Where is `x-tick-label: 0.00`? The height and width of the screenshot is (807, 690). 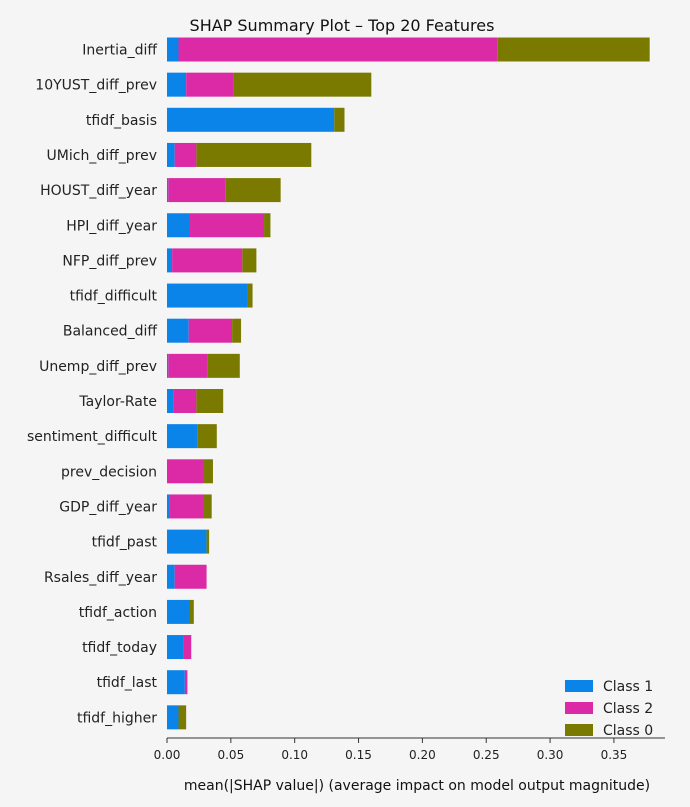 x-tick-label: 0.00 is located at coordinates (167, 755).